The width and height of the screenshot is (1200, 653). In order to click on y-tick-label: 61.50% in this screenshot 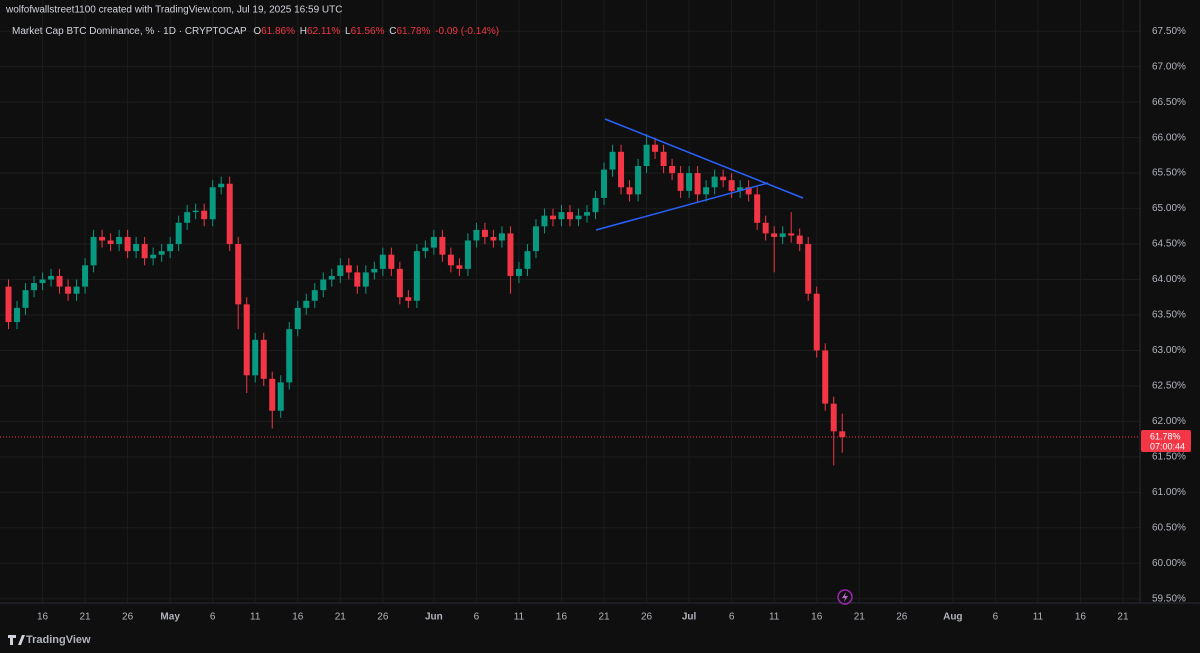, I will do `click(1169, 457)`.